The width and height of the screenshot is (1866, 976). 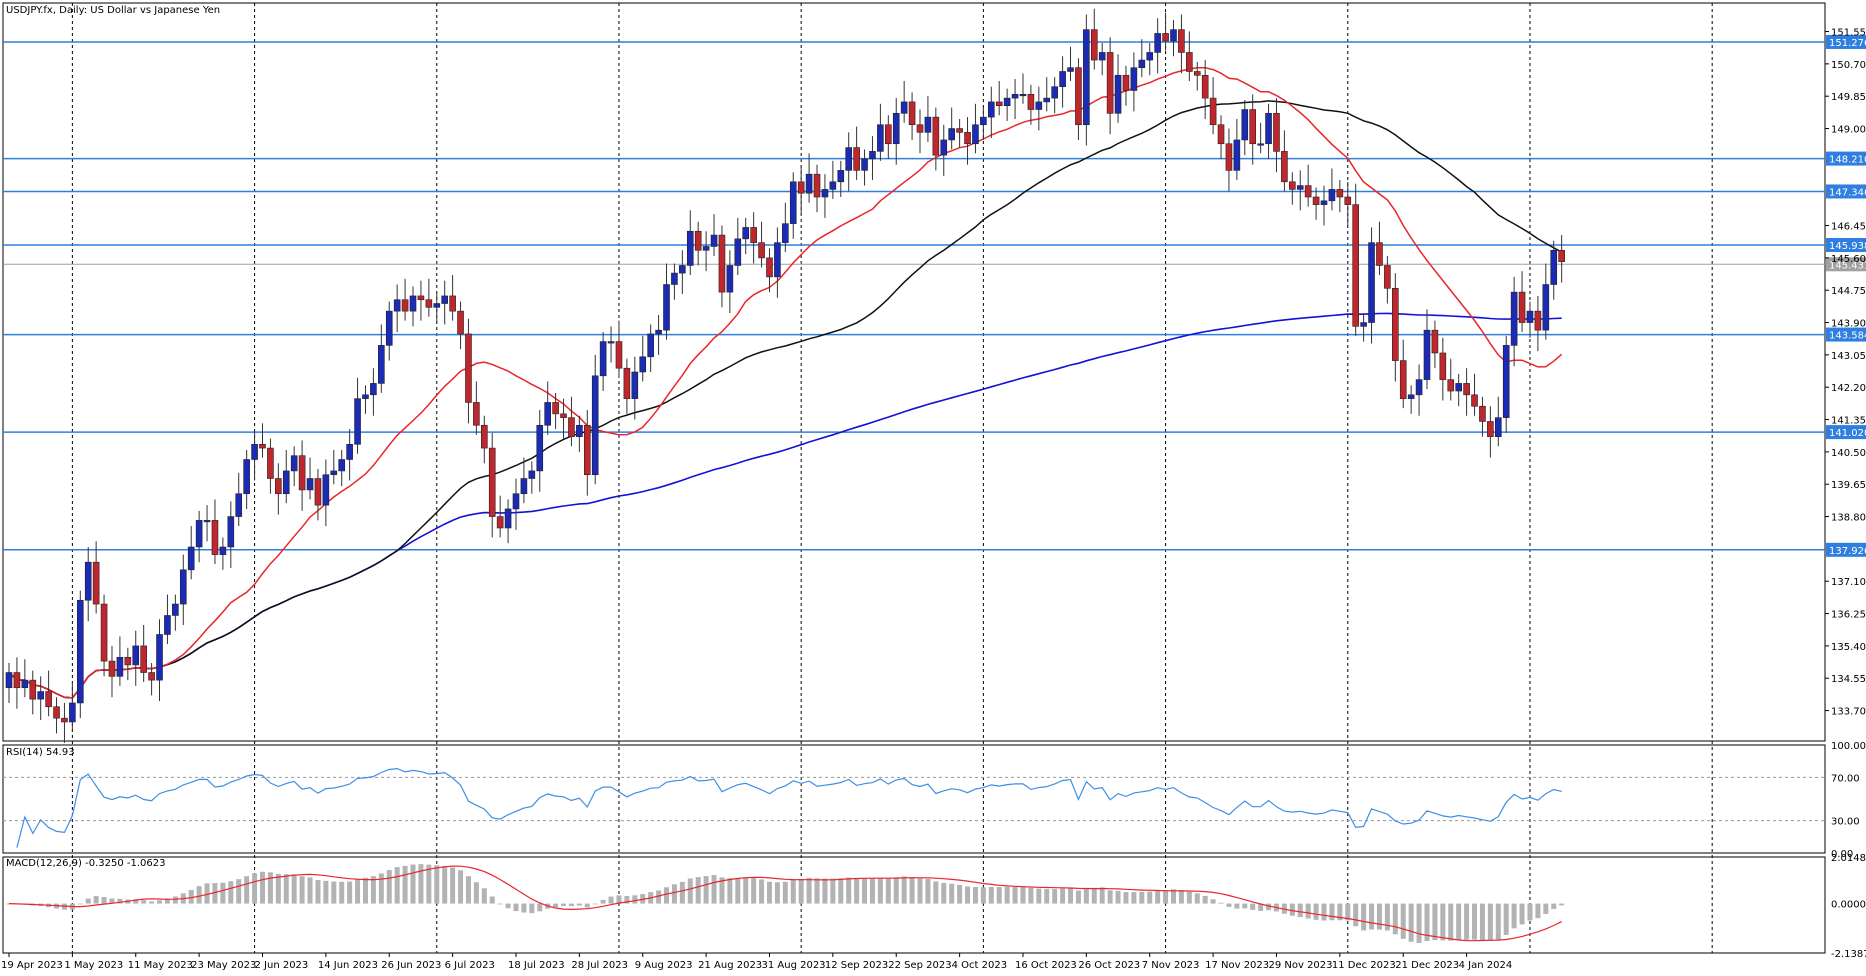 I want to click on price-tick-label: 143.900, so click(x=1848, y=324).